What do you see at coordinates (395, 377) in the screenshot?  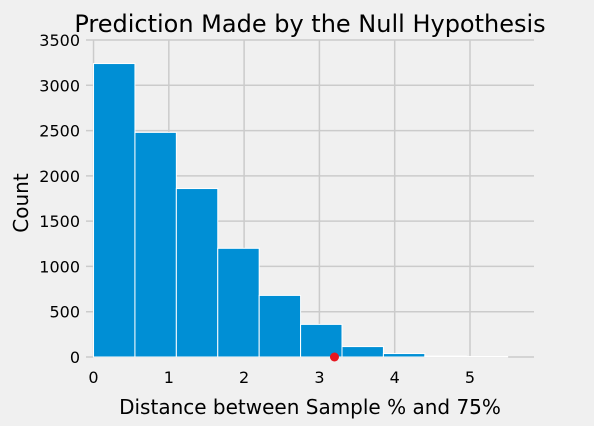 I see `x-tick-label: 4` at bounding box center [395, 377].